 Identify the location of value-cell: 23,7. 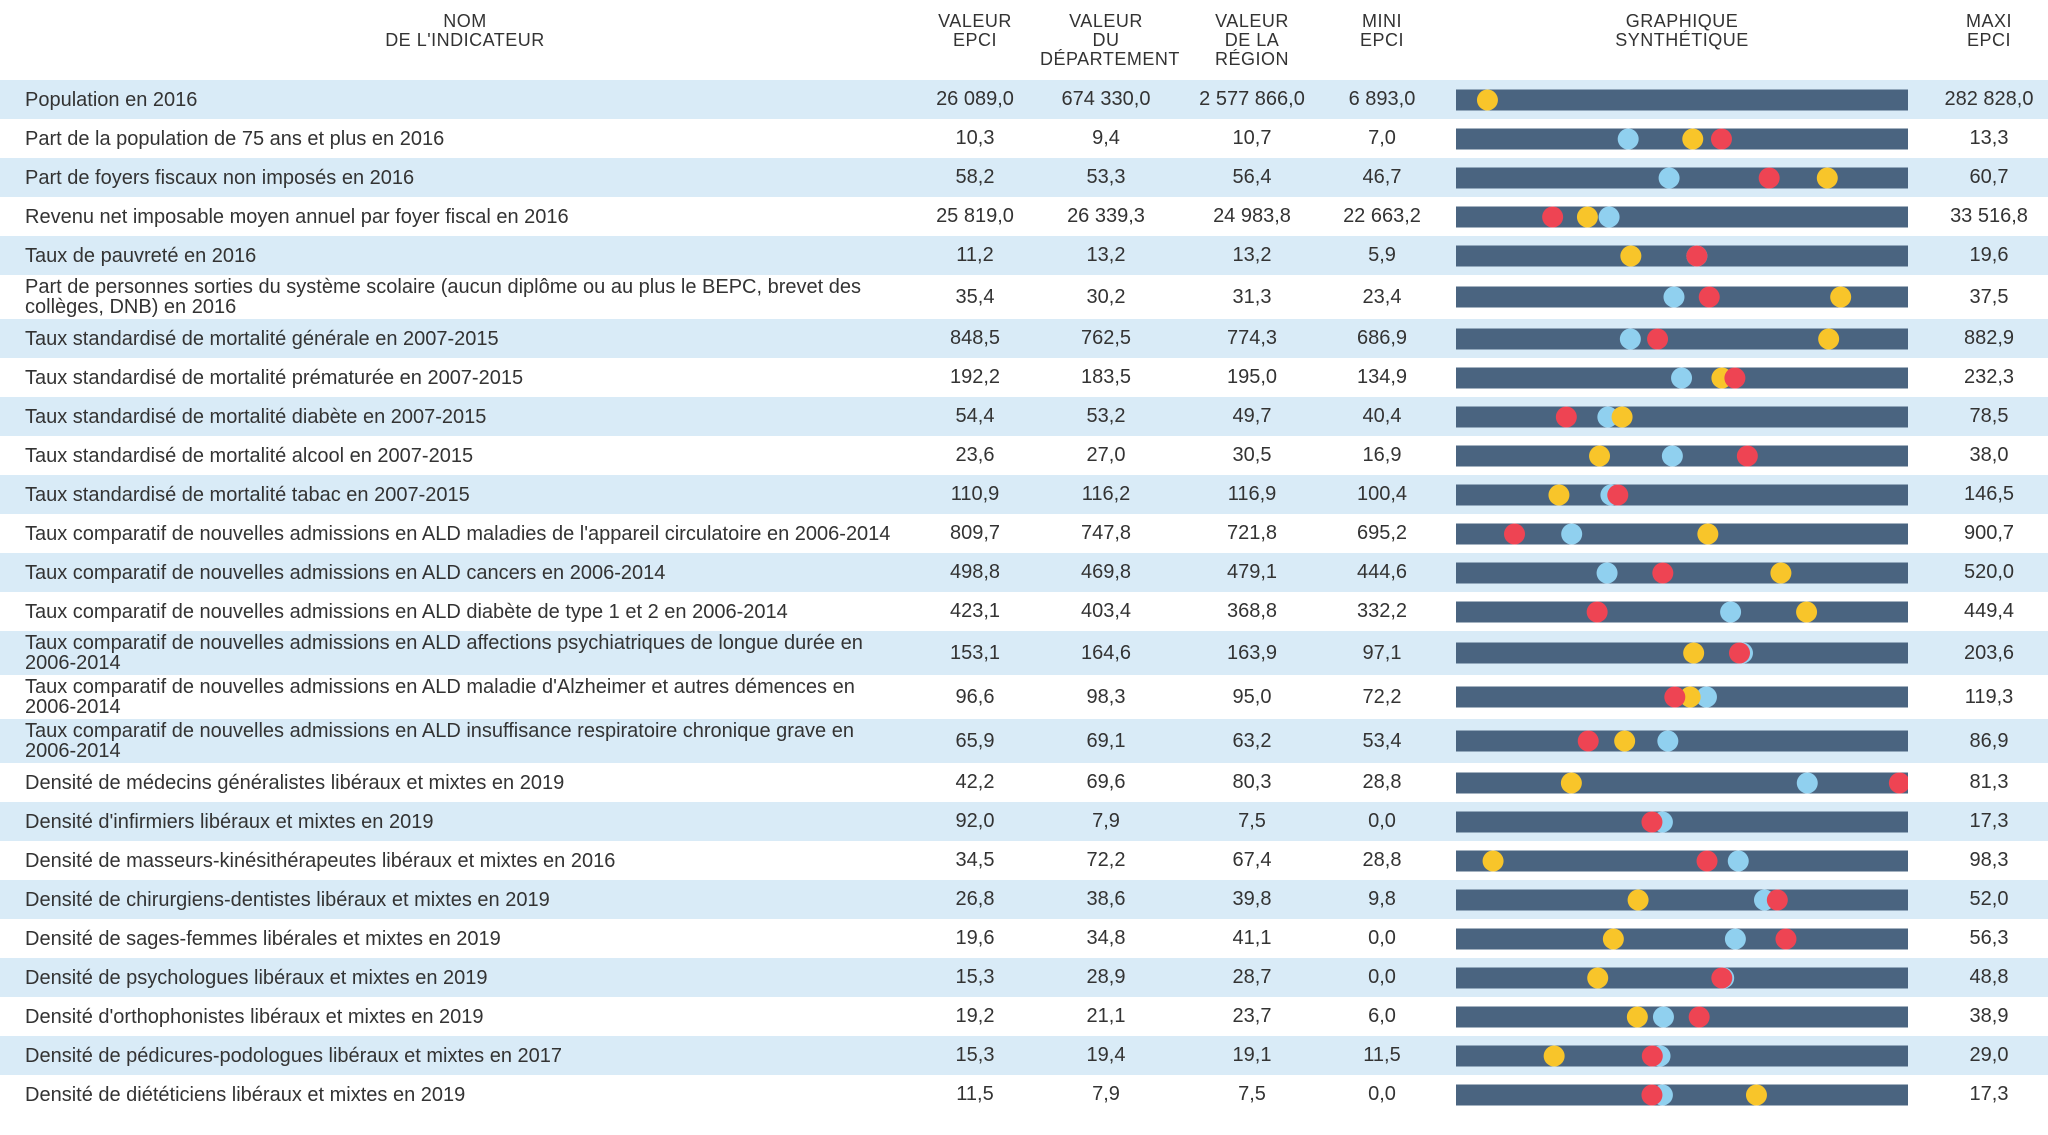
(1252, 1016).